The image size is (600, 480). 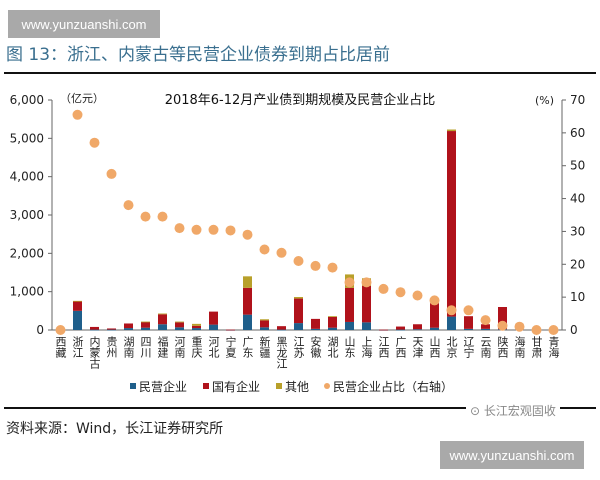 I want to click on top-rule, so click(x=300, y=73).